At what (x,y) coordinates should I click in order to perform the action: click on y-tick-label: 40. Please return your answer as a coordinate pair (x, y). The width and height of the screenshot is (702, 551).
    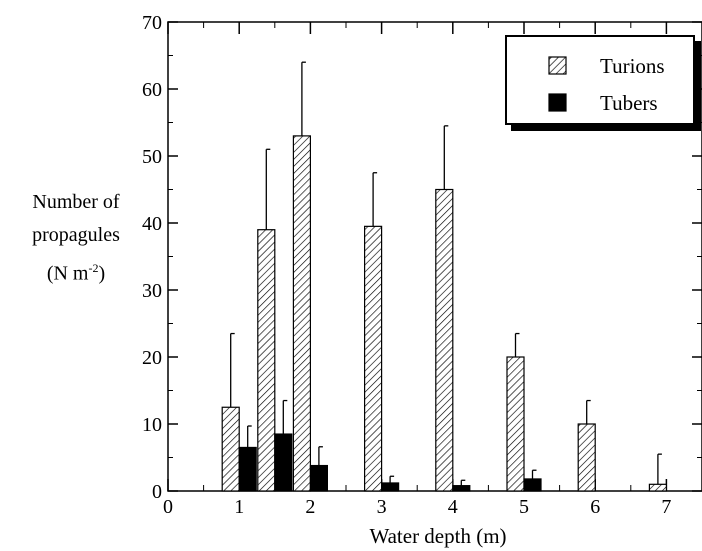
    Looking at the image, I should click on (152, 224).